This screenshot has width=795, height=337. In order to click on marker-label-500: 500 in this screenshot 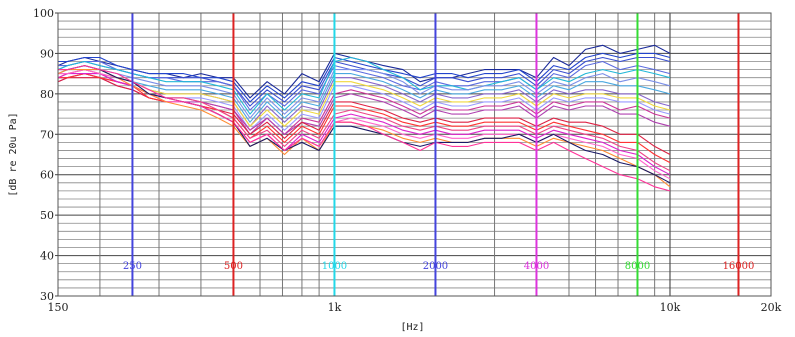, I will do `click(233, 266)`.